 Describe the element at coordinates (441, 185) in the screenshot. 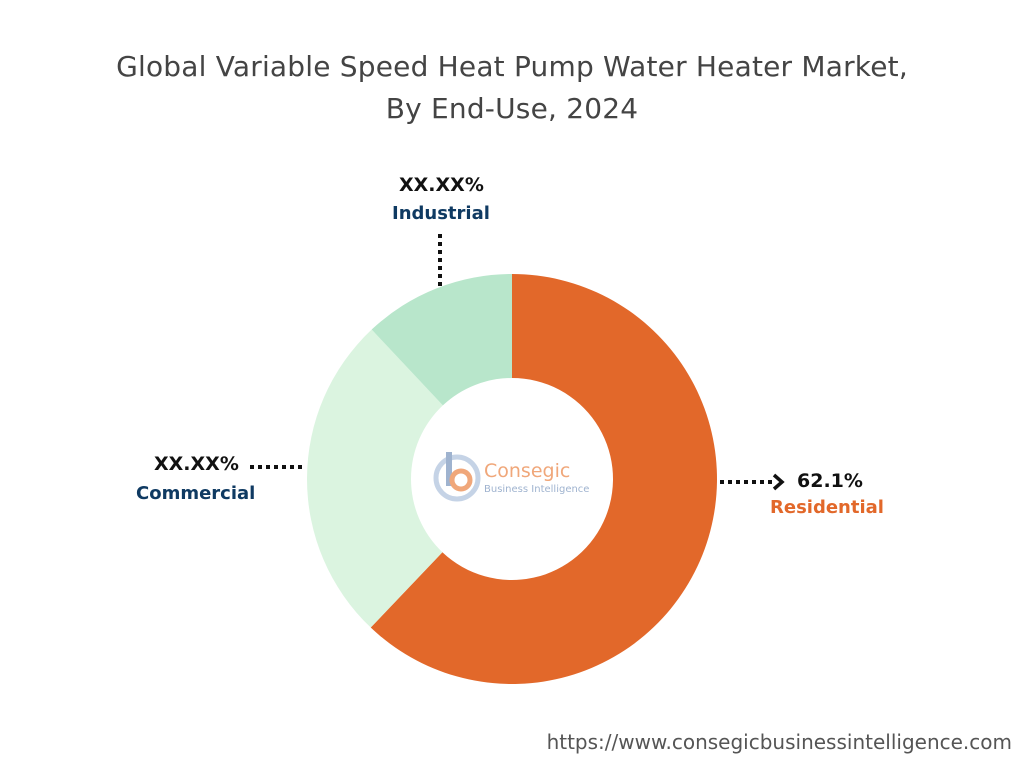

I see `value-label-industrial: XX.XX%` at that location.